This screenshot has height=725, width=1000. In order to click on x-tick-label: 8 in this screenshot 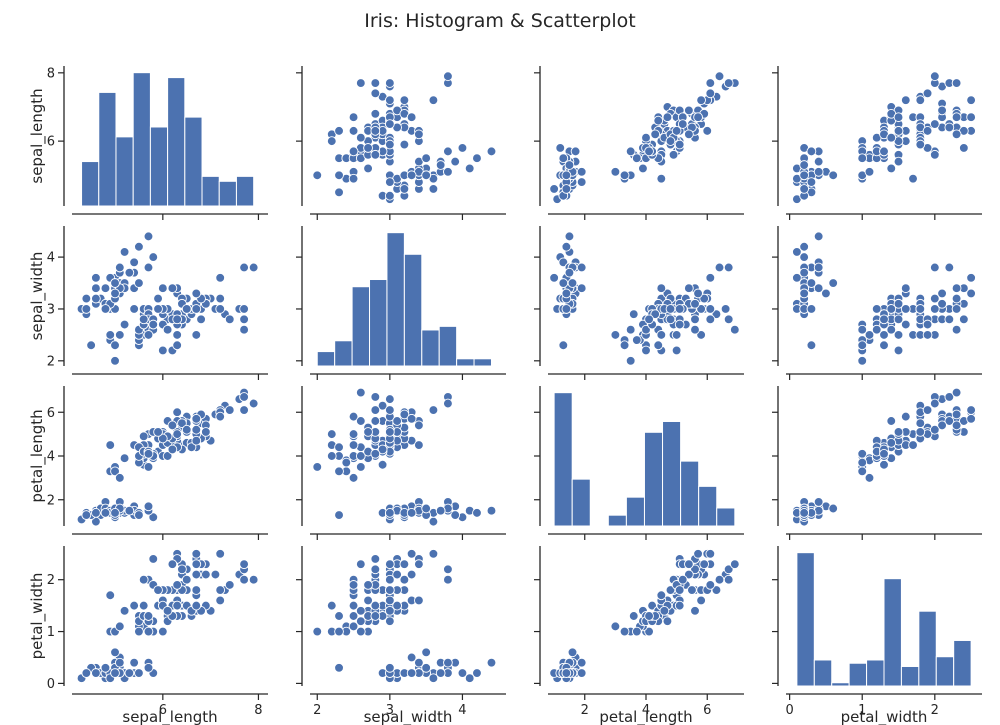, I will do `click(258, 710)`.